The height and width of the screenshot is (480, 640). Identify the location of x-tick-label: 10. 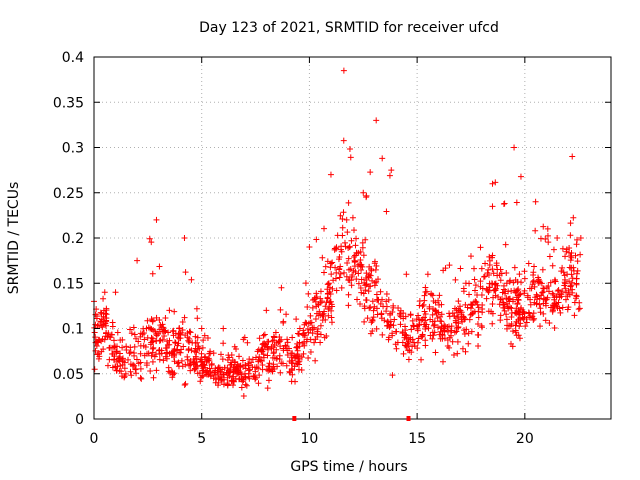
(310, 439).